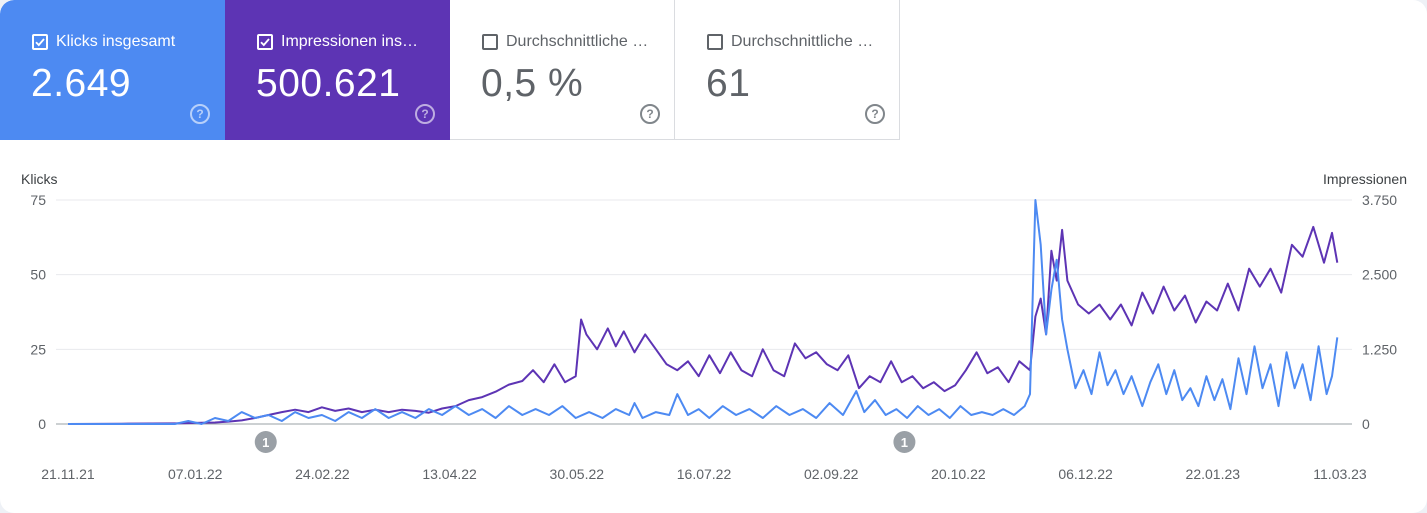 The image size is (1427, 513). What do you see at coordinates (38, 200) in the screenshot?
I see `left-tick-label: 75` at bounding box center [38, 200].